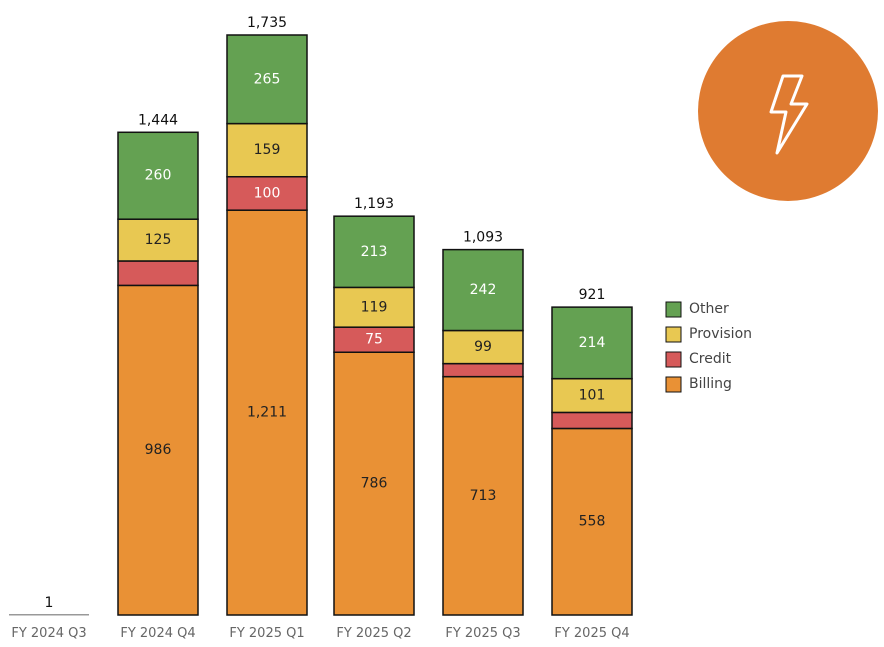 This screenshot has height=647, width=884. Describe the element at coordinates (374, 204) in the screenshot. I see `bar-total-label: 1,193` at that location.